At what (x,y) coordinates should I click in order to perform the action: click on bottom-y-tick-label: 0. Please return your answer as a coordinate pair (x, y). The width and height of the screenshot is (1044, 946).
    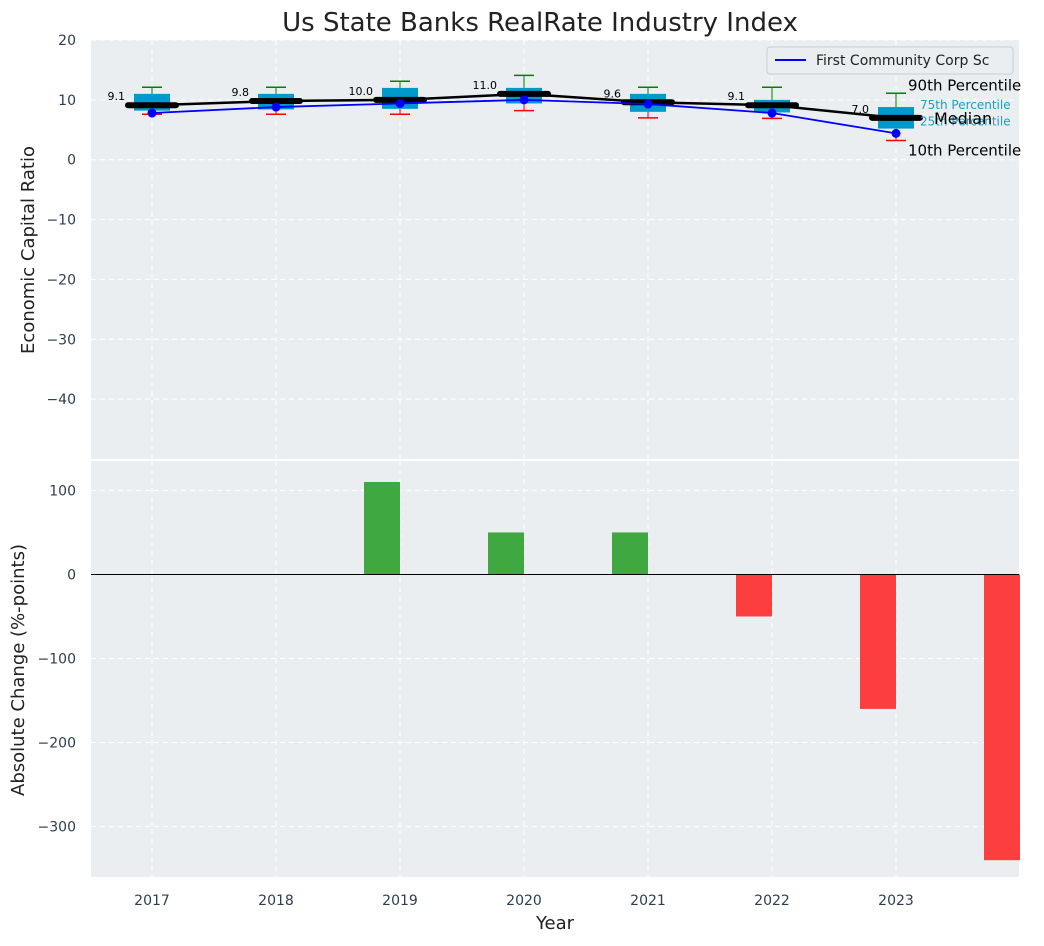
    Looking at the image, I should click on (71, 575).